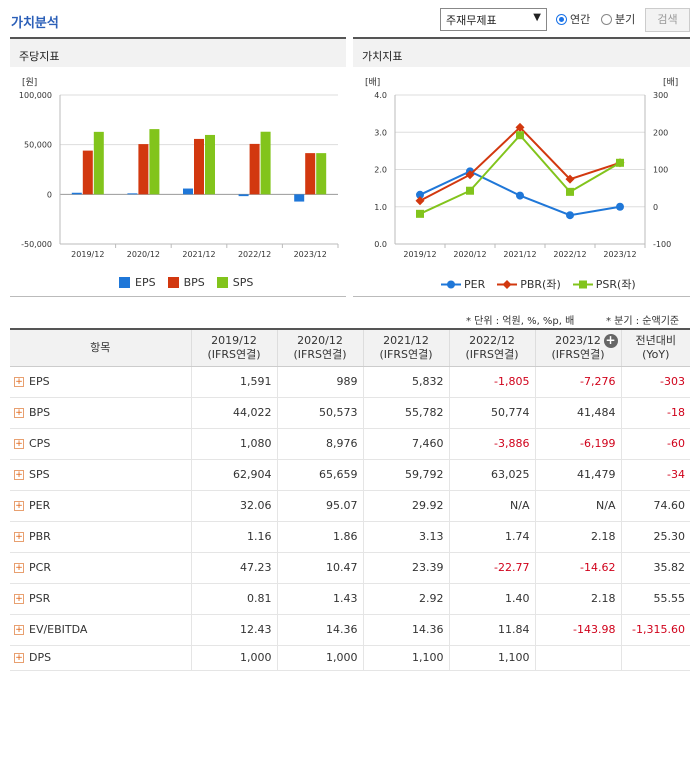 The image size is (697, 772). What do you see at coordinates (233, 382) in the screenshot?
I see `table-cell: 1,591` at bounding box center [233, 382].